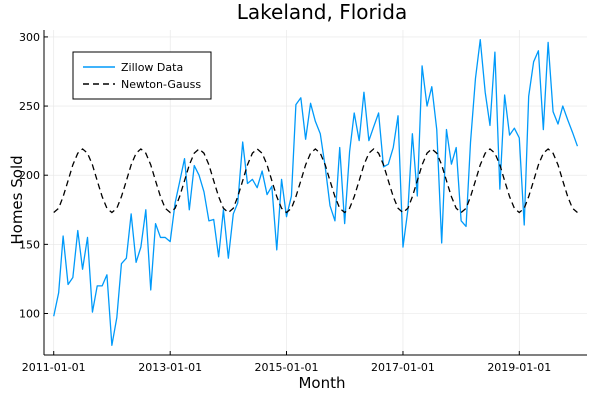 This screenshot has width=600, height=400. What do you see at coordinates (321, 383) in the screenshot?
I see `x-axis-label: Month` at bounding box center [321, 383].